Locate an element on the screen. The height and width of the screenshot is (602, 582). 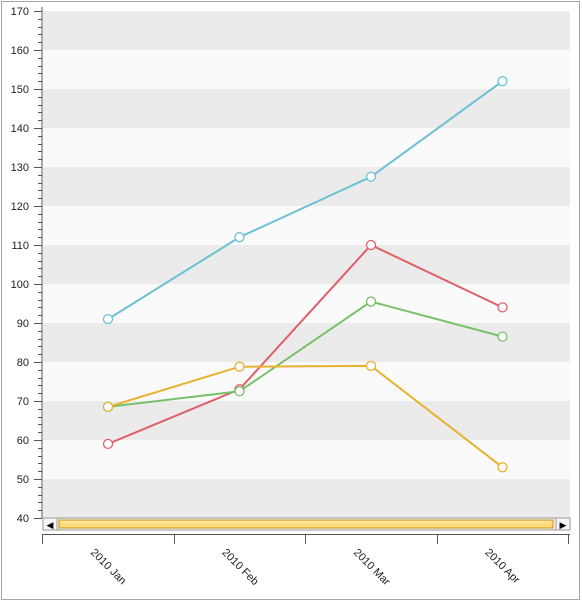
y-tick-label: 40 is located at coordinates (23, 519).